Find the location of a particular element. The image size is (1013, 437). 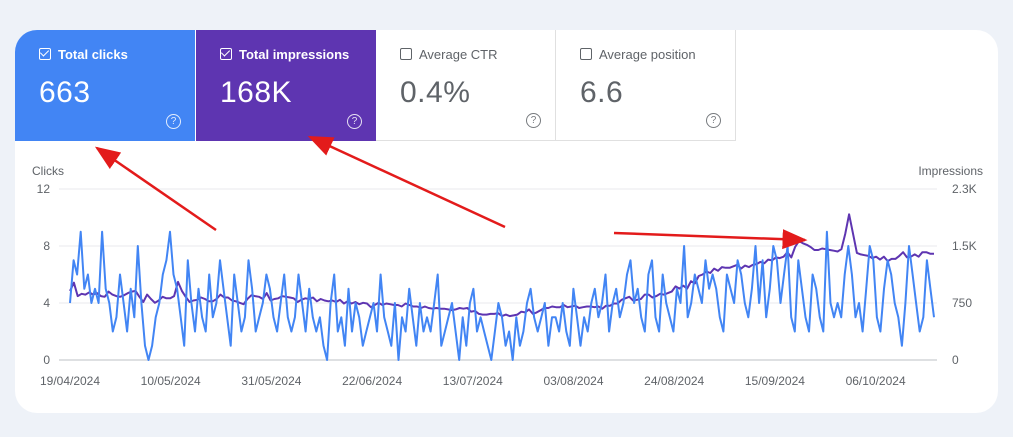

average-ctr-header: Average CTR is located at coordinates (477, 54).